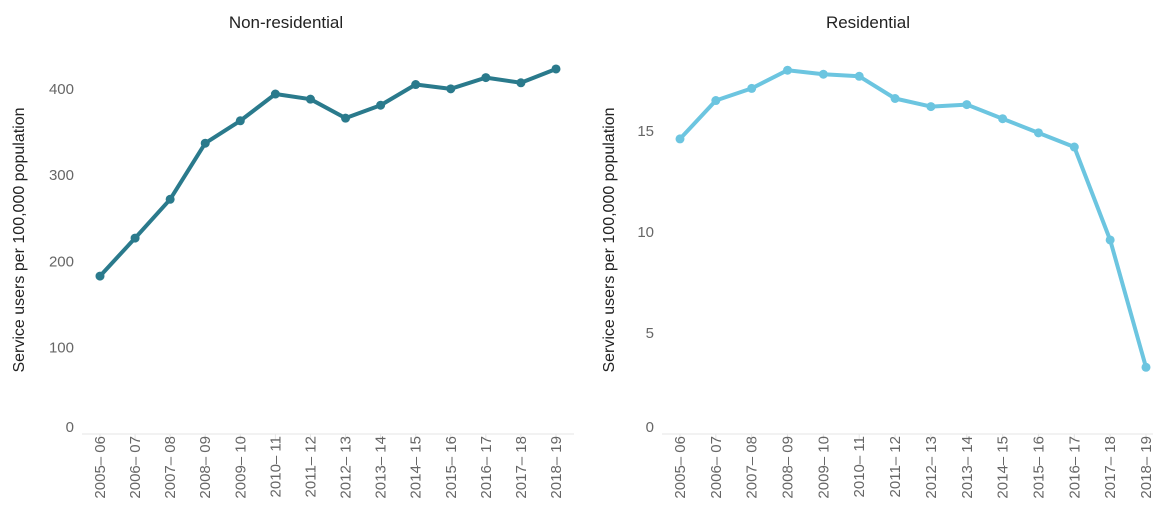  Describe the element at coordinates (645, 232) in the screenshot. I see `y-tick-label: 10` at that location.